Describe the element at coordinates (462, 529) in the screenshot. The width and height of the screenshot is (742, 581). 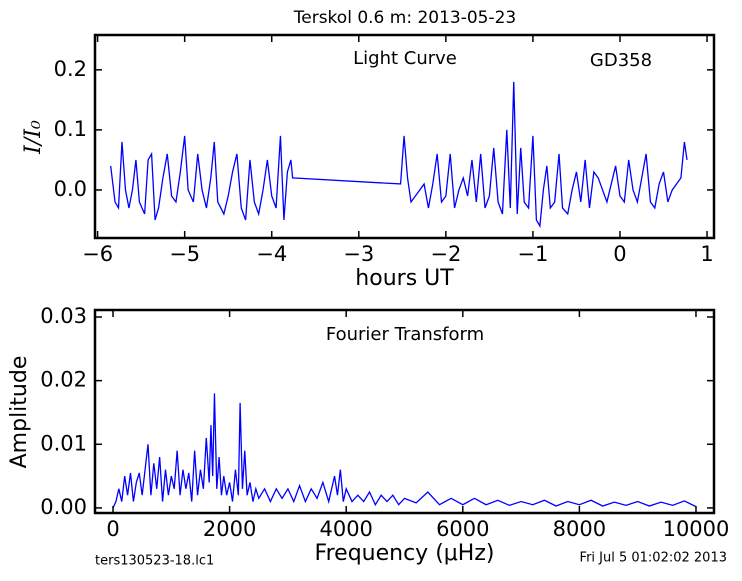
I see `x-tick-label: 6000` at that location.